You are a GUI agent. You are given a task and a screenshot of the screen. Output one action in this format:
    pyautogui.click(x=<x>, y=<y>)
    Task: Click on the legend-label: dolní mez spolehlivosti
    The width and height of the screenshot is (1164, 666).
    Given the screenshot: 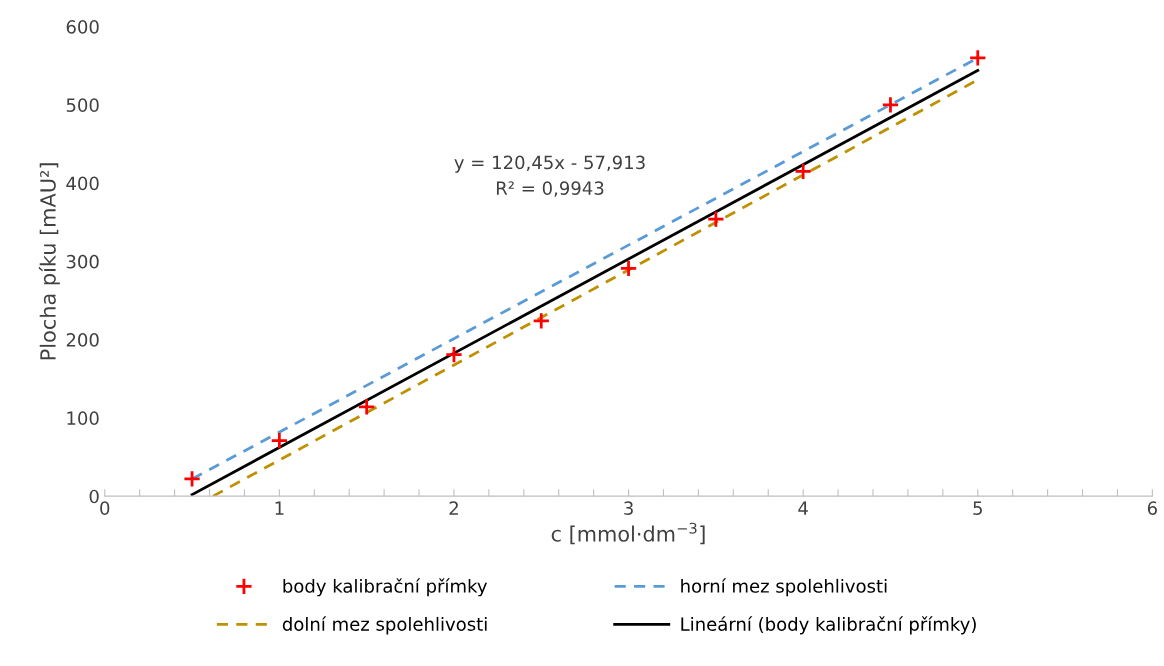 What is the action you would take?
    pyautogui.click(x=384, y=625)
    